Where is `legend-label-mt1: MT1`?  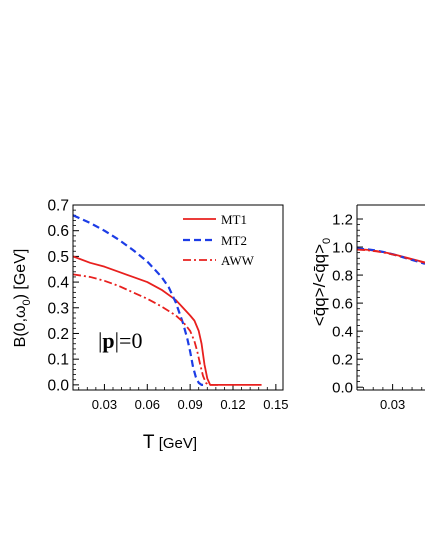
legend-label-mt1: MT1 is located at coordinates (234, 219).